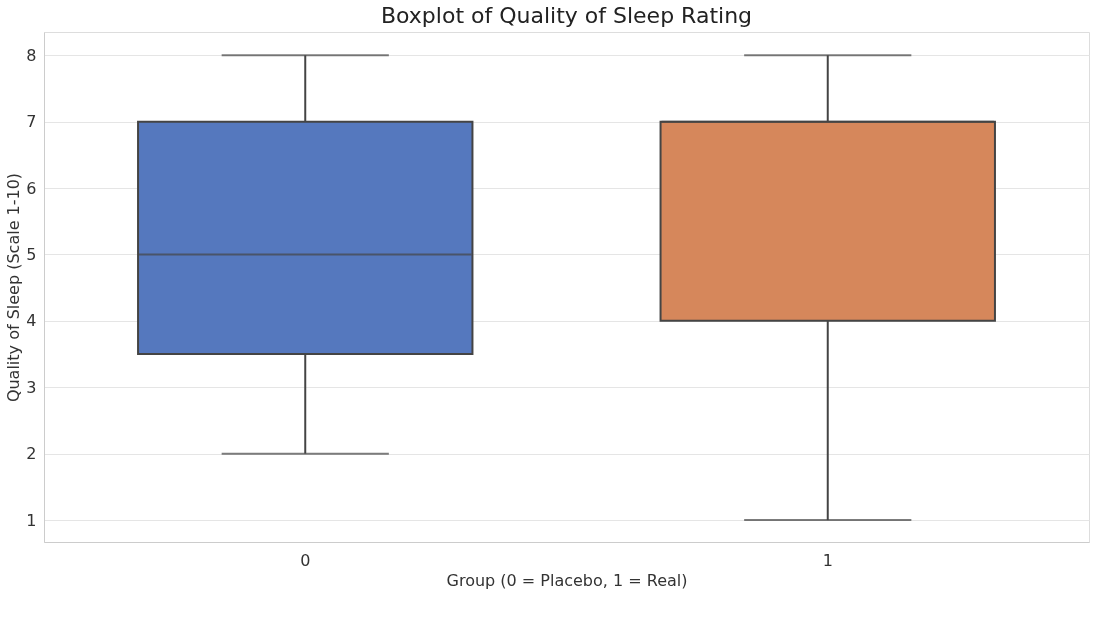  What do you see at coordinates (31, 188) in the screenshot?
I see `y-tick-label: 6` at bounding box center [31, 188].